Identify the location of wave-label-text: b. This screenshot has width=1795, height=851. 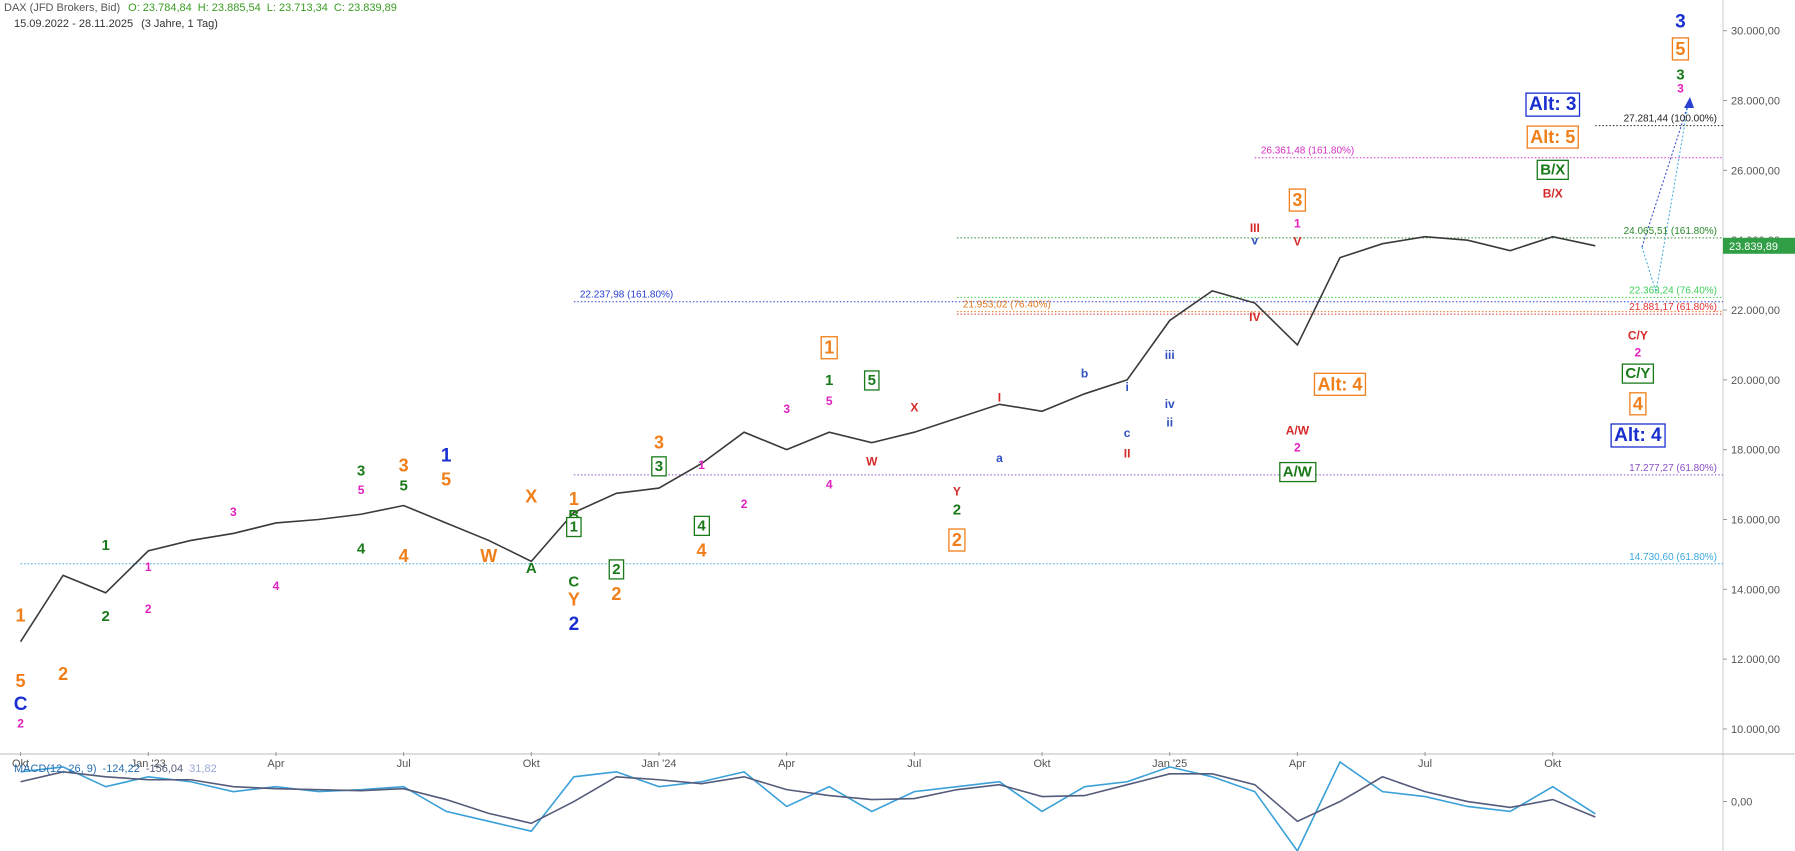
(1084, 373).